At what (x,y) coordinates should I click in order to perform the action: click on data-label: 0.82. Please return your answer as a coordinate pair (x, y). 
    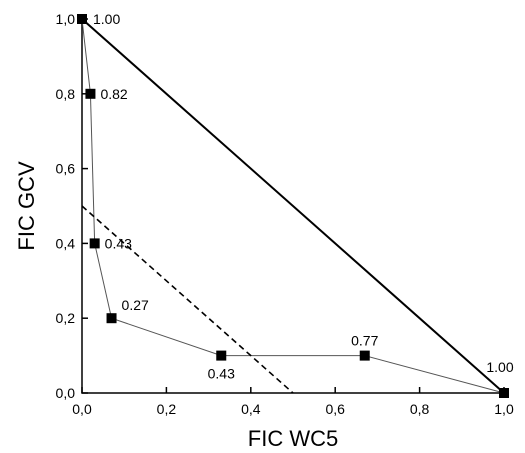
    Looking at the image, I should click on (113, 94).